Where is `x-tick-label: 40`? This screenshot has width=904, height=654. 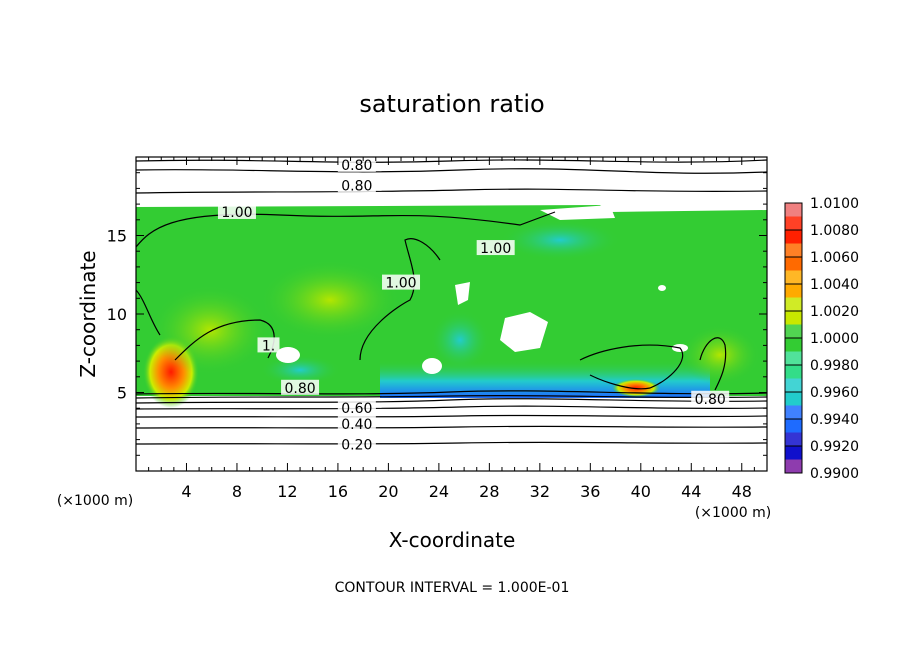 x-tick-label: 40 is located at coordinates (641, 491).